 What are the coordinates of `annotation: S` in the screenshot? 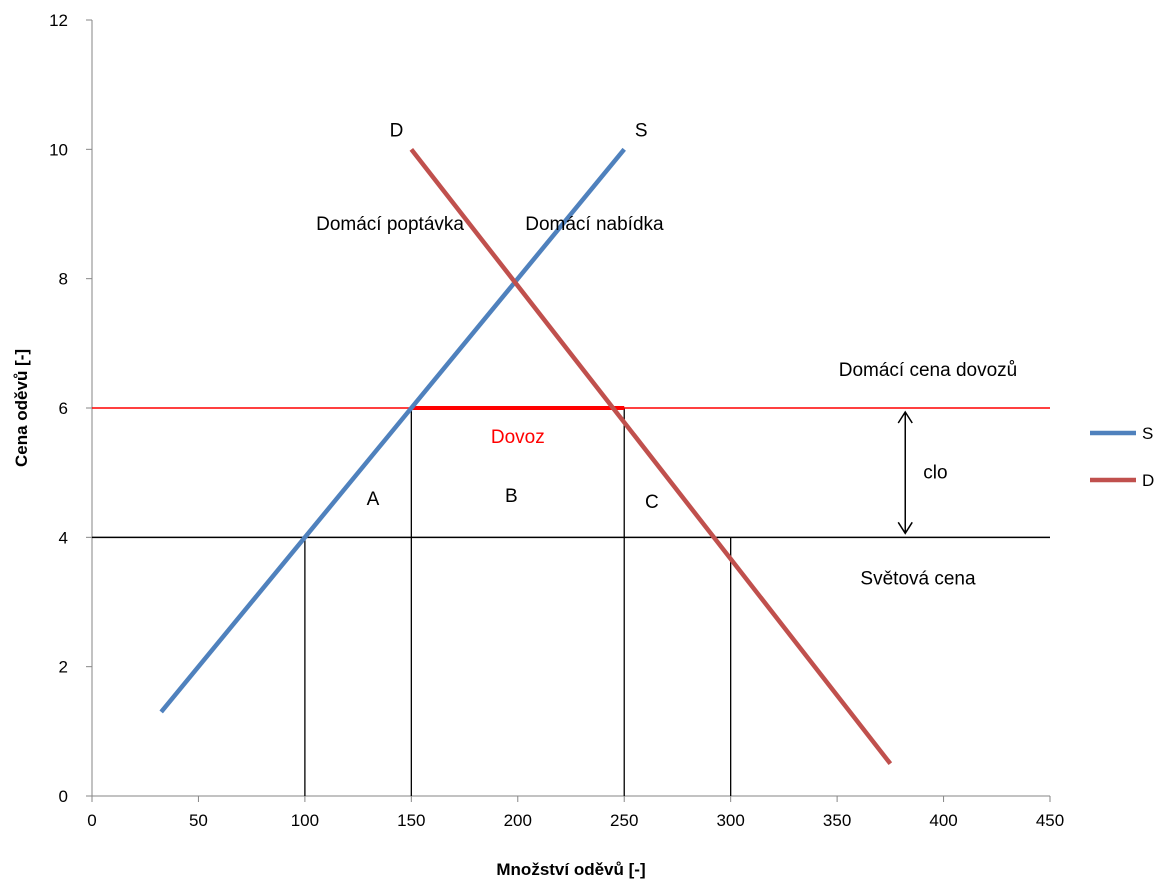 It's located at (641, 130).